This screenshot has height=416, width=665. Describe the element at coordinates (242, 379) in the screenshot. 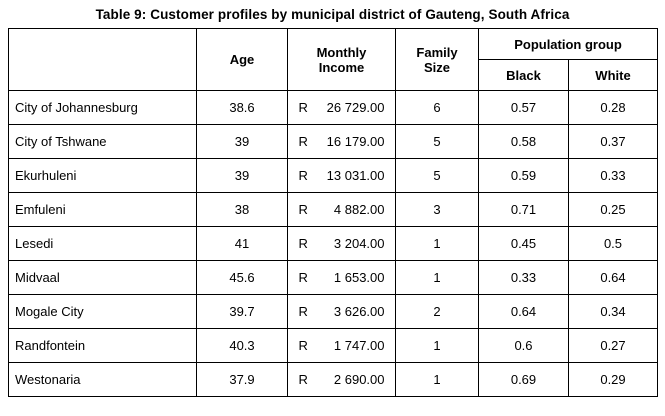

I see `age-cell: 37.9` at that location.